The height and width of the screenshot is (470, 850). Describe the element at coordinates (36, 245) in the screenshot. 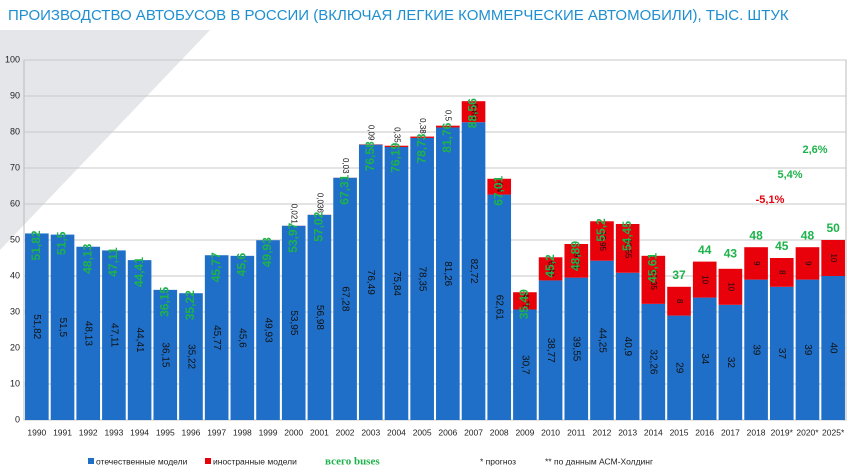

I see `total-label: 51,82` at that location.